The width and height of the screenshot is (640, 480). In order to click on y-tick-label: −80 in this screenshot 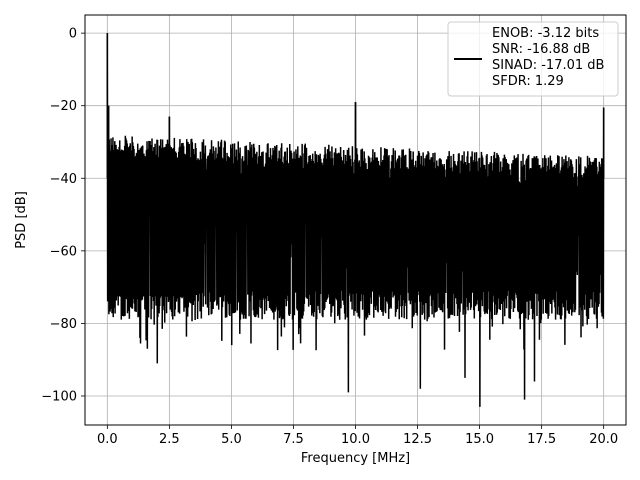, I will do `click(63, 324)`.